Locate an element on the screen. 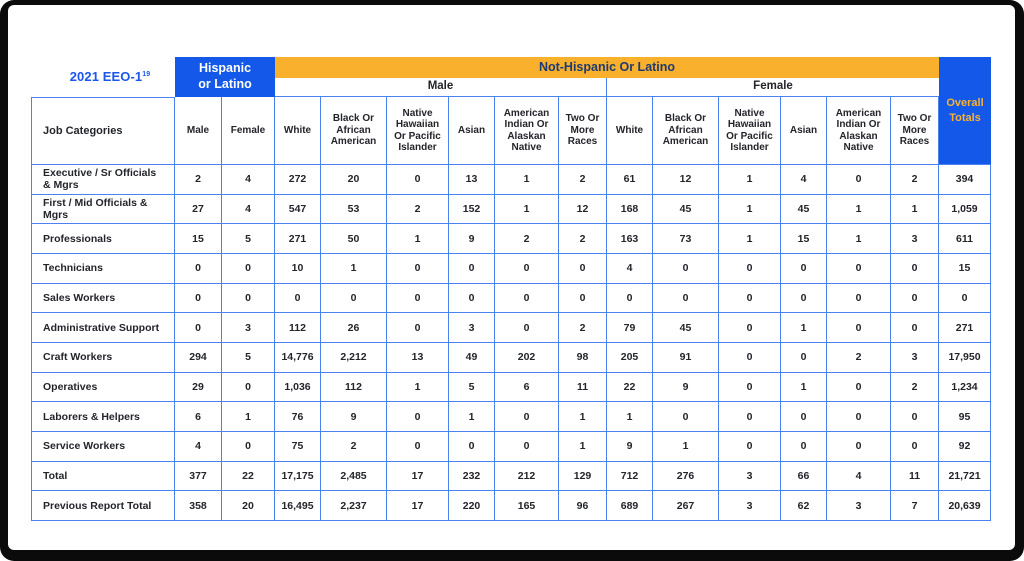 This screenshot has width=1024, height=561. value-cell: 220 is located at coordinates (472, 506).